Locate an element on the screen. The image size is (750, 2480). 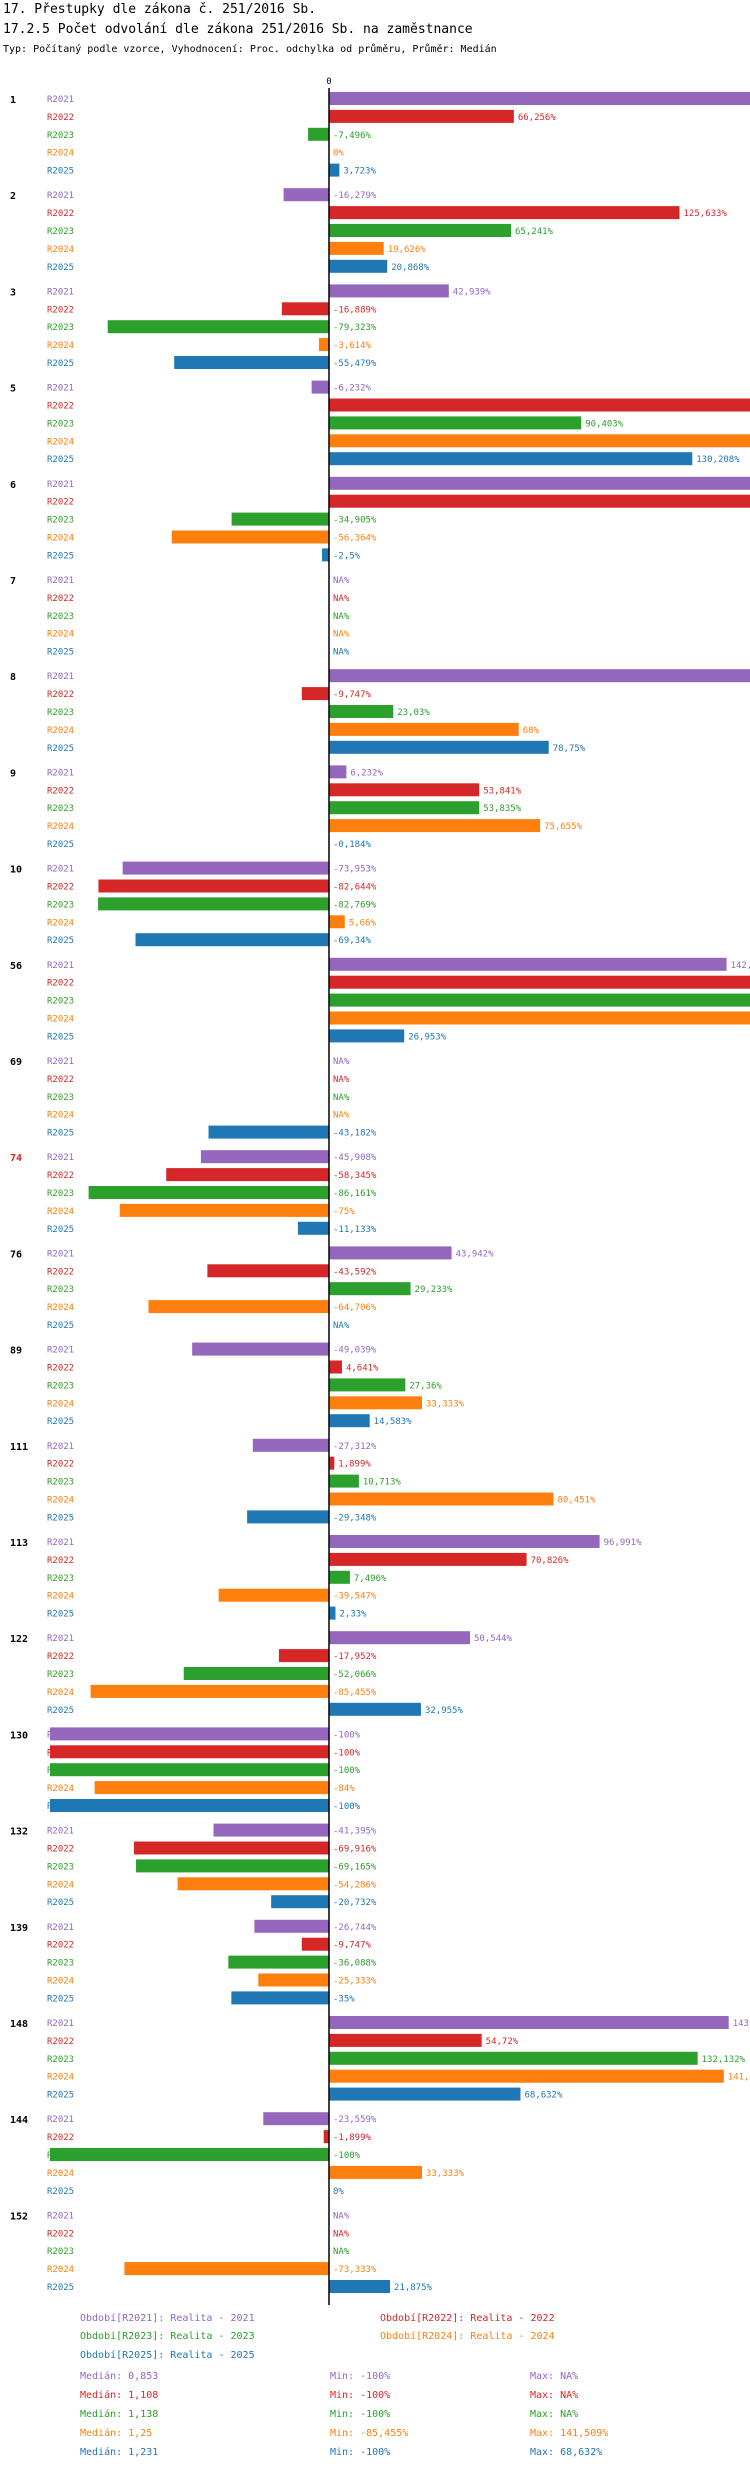
data-label-122-r2025: 32,955% is located at coordinates (444, 1711).